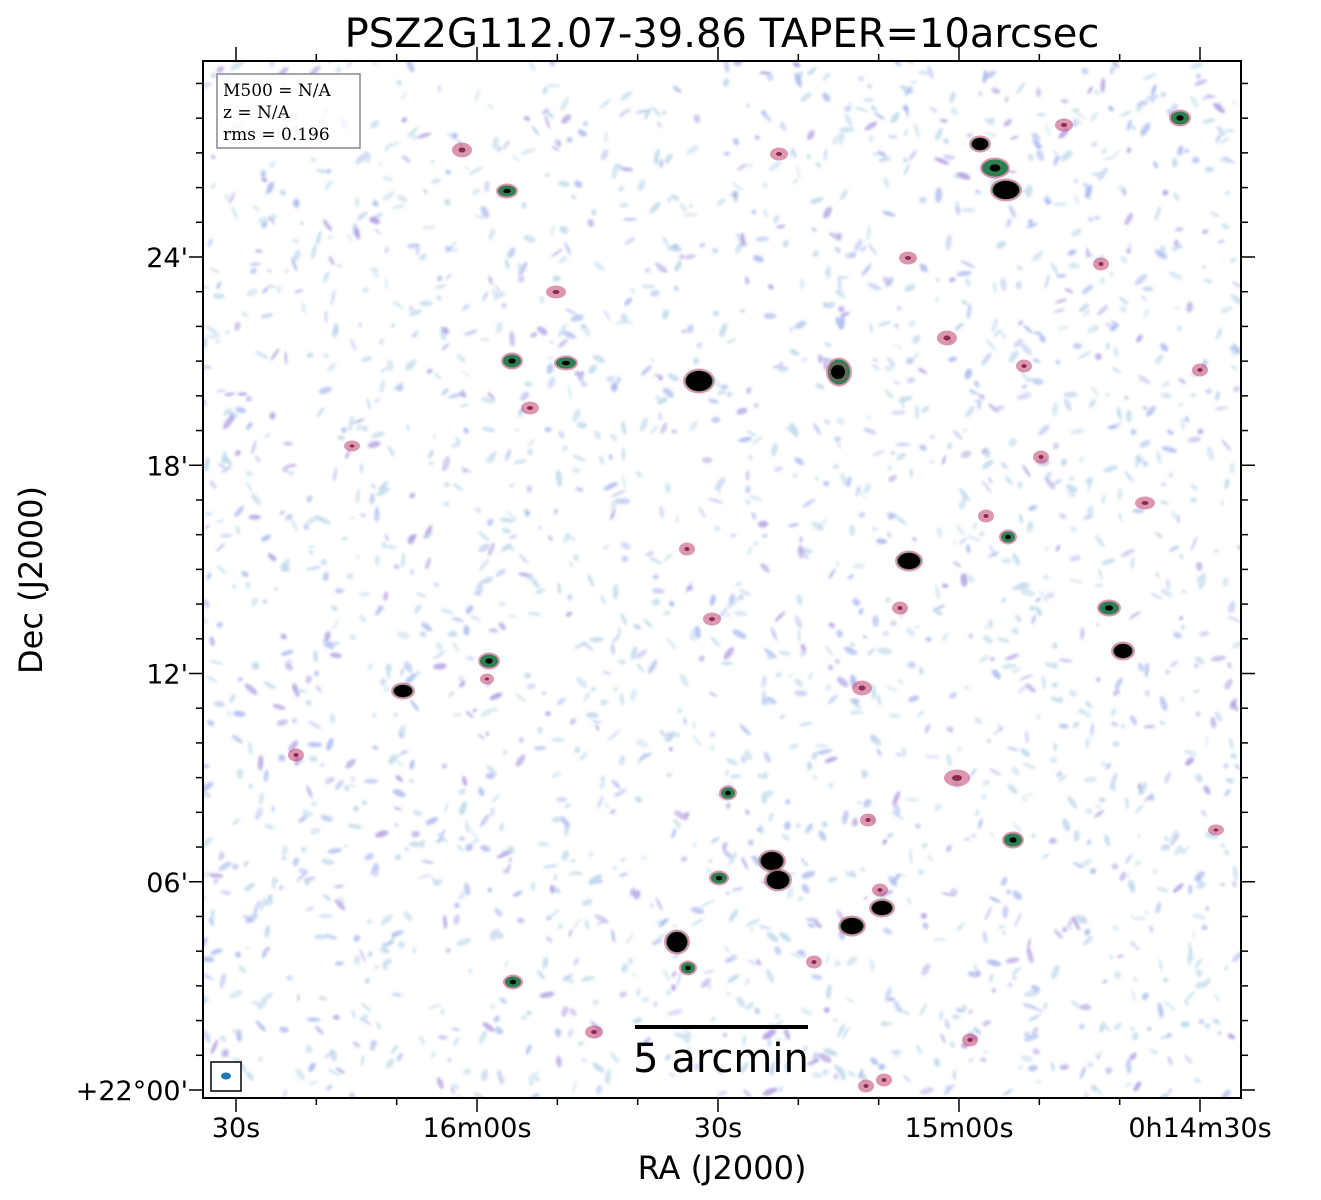  I want to click on x-axis-label: RA (J2000), so click(722, 1168).